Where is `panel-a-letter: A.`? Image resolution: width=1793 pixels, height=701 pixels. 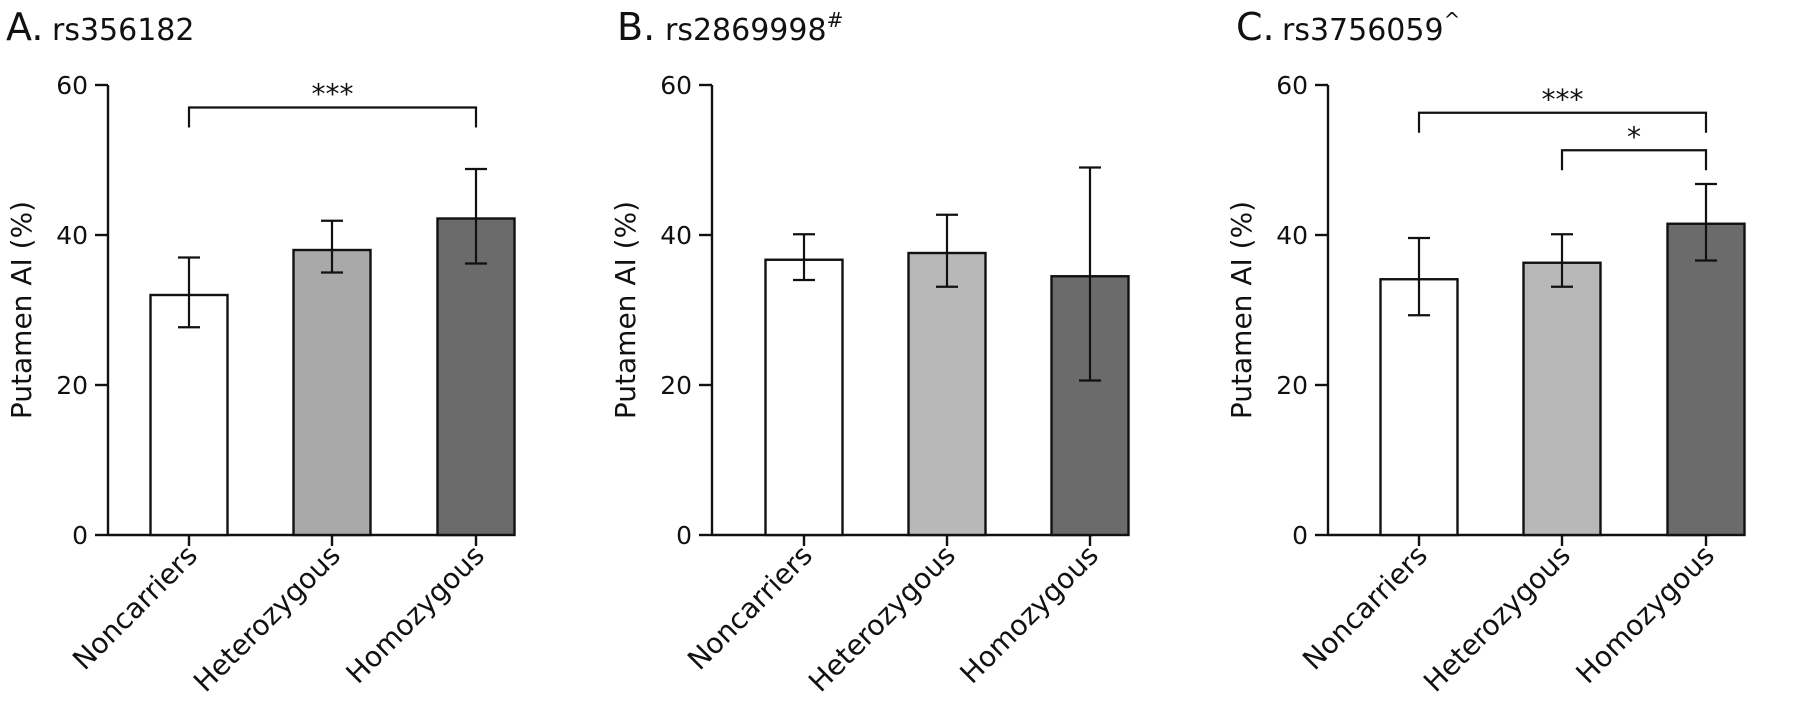
panel-a-letter: A. is located at coordinates (24, 27).